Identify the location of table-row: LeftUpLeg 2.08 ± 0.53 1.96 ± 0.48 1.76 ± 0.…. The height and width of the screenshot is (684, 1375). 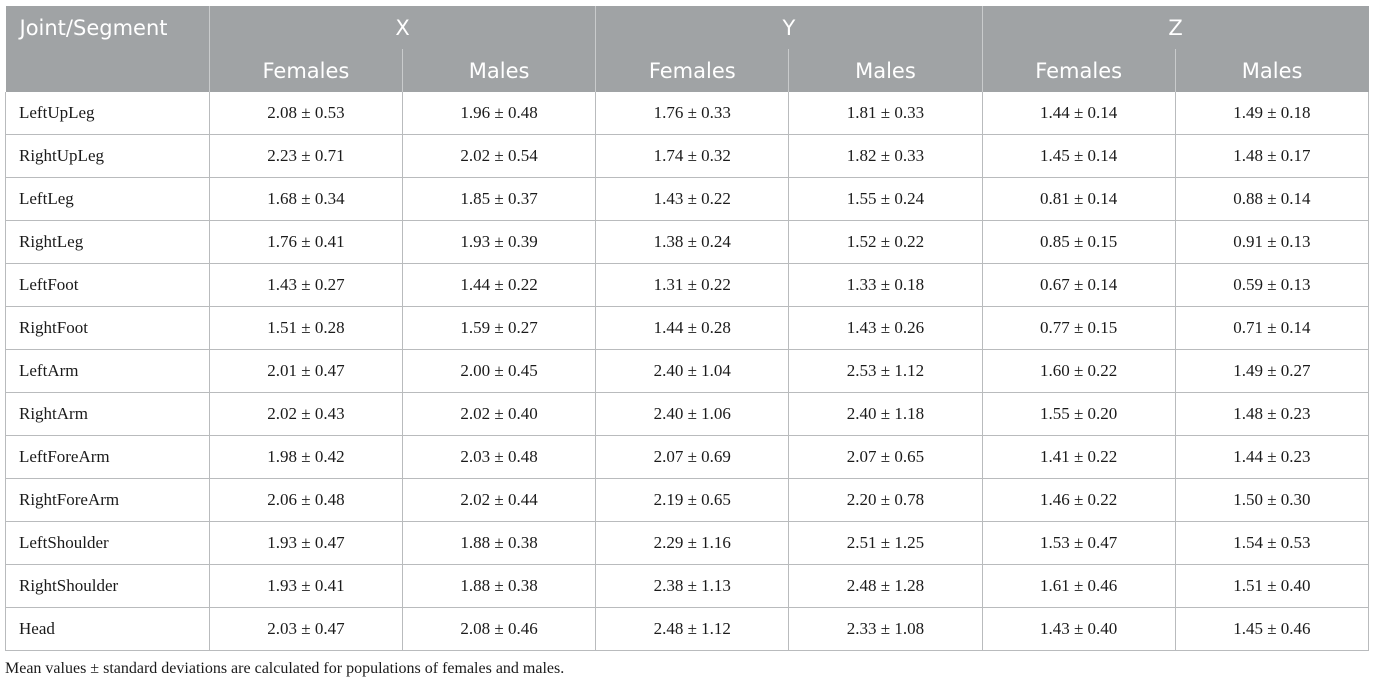
(687, 113).